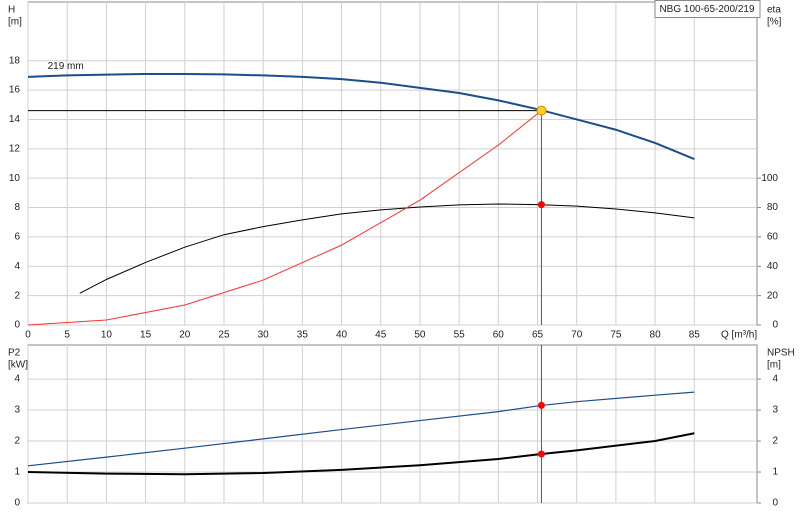  I want to click on y-tick-label: 18, so click(15, 60).